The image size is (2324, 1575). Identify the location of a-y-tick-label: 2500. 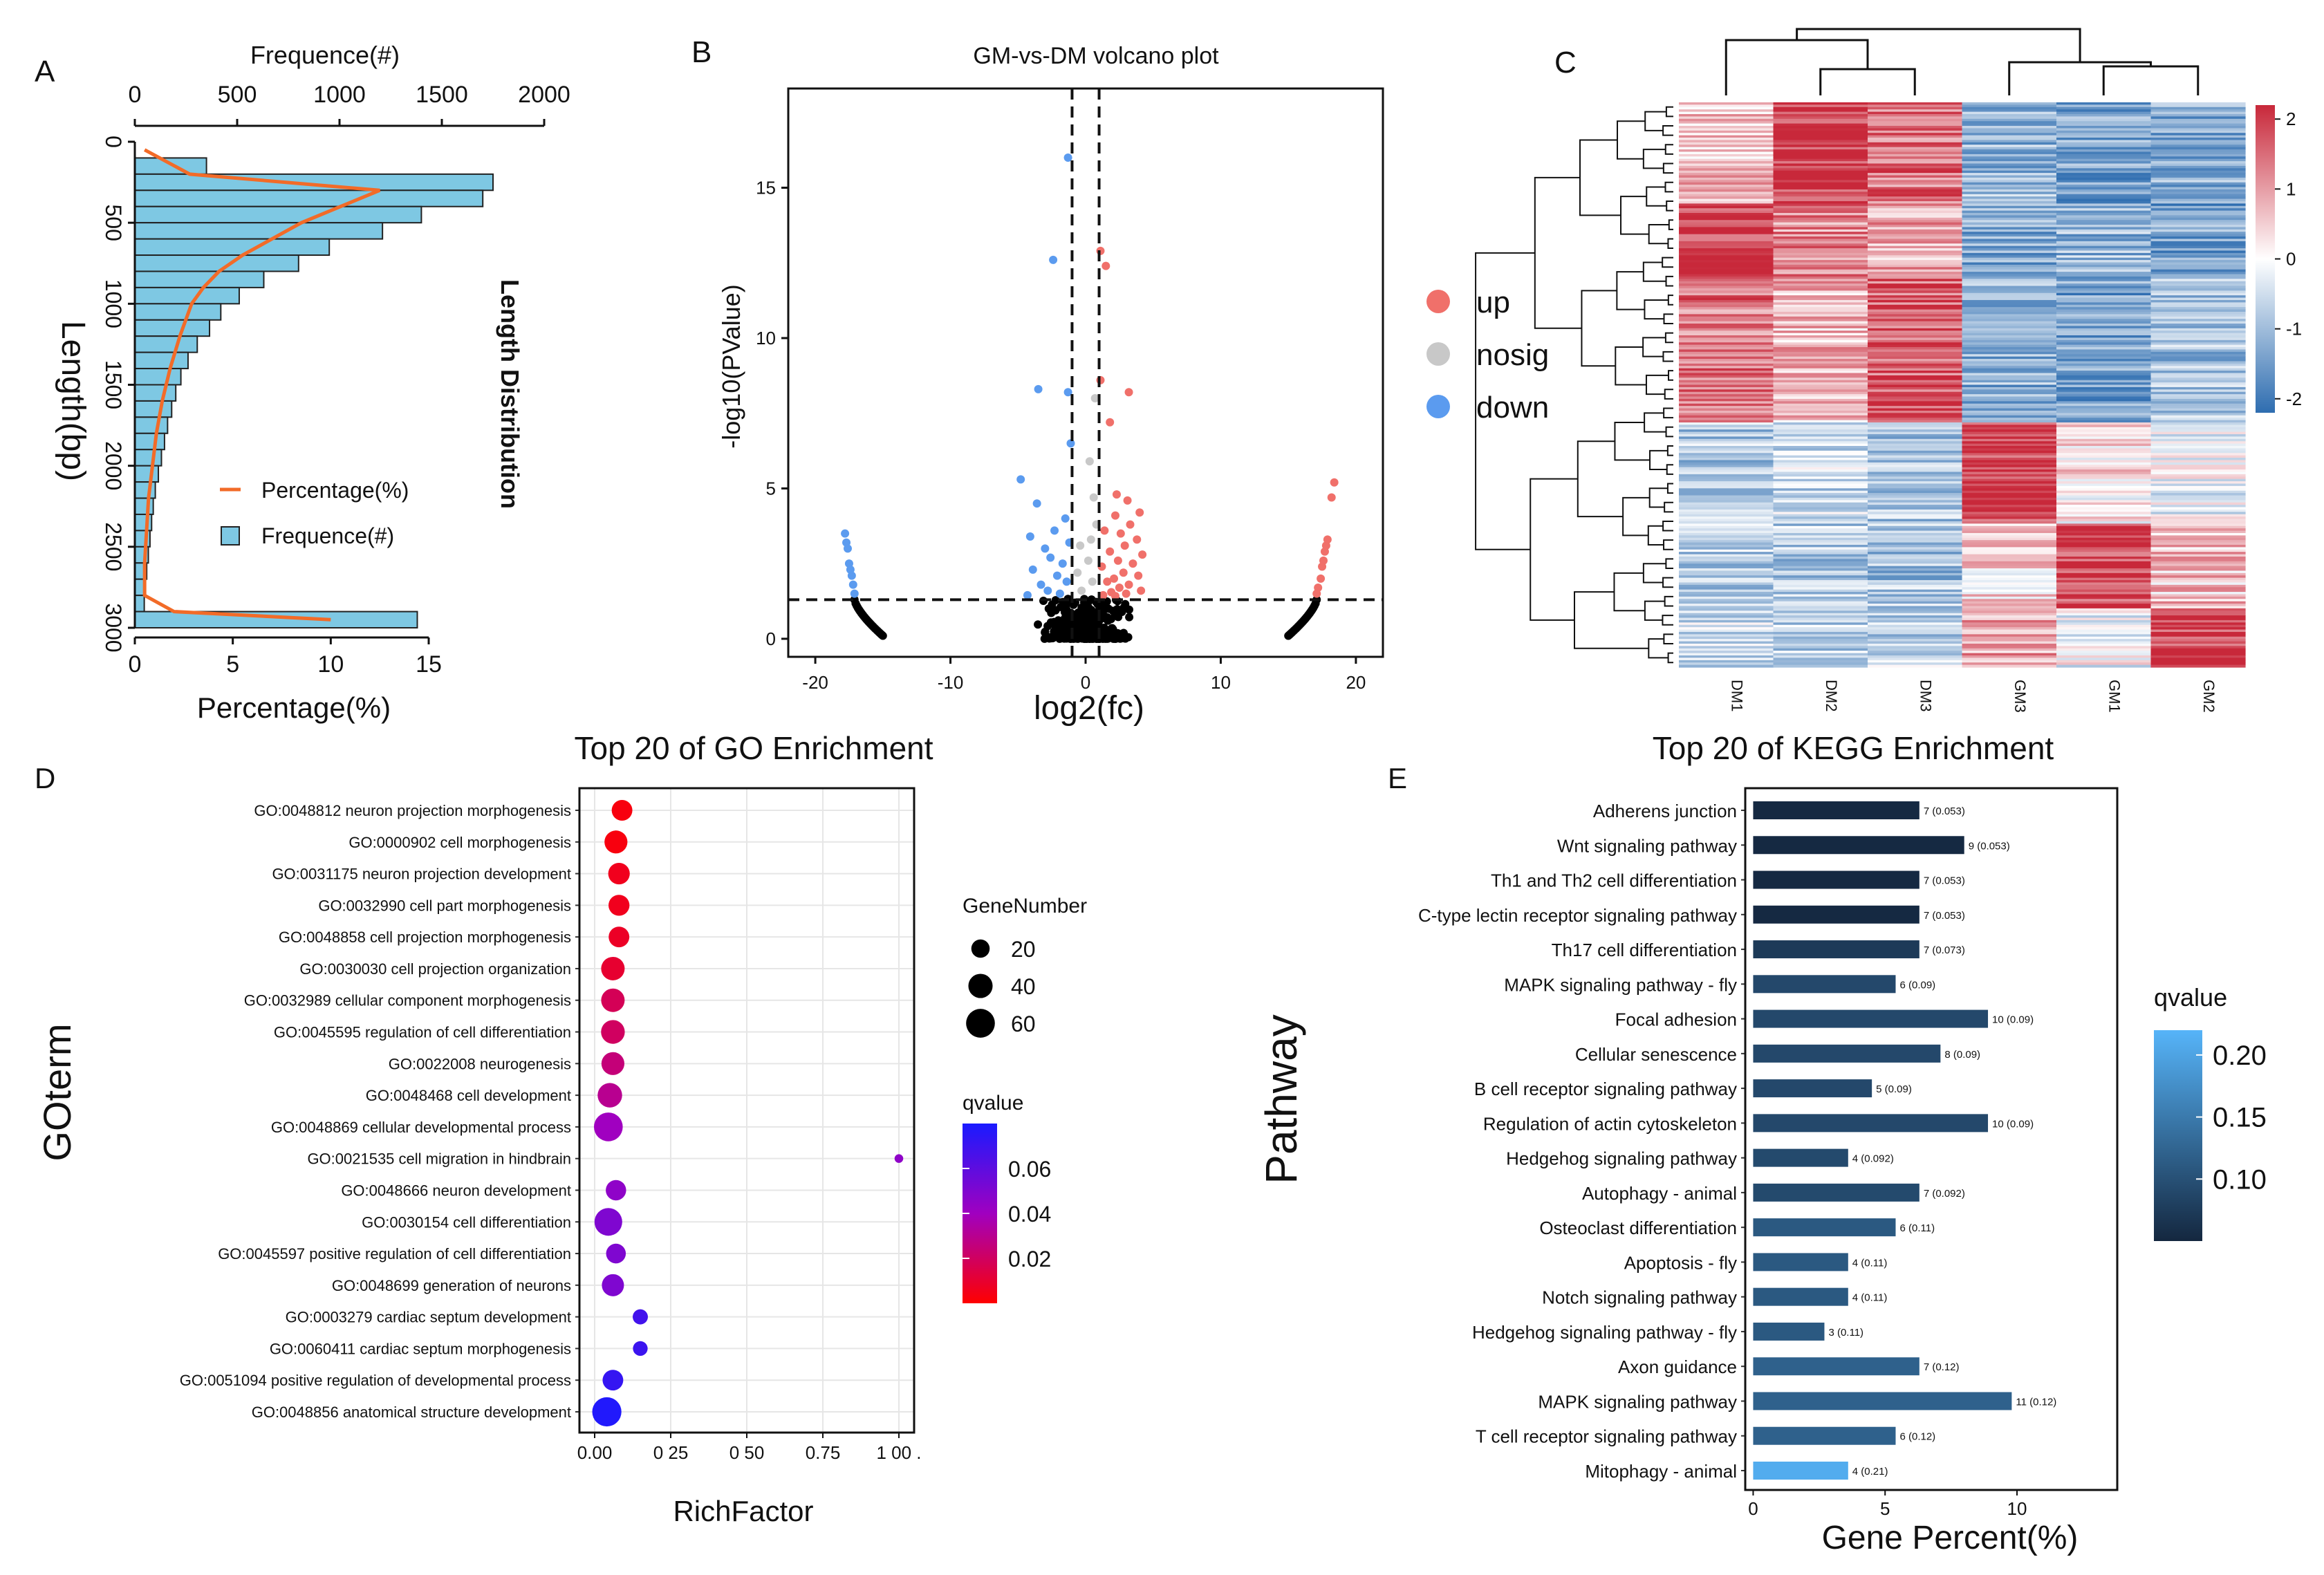
(113, 546).